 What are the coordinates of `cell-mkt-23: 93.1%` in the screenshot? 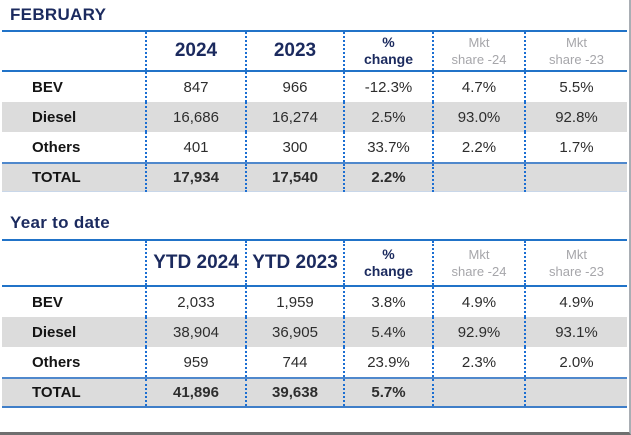 It's located at (576, 332).